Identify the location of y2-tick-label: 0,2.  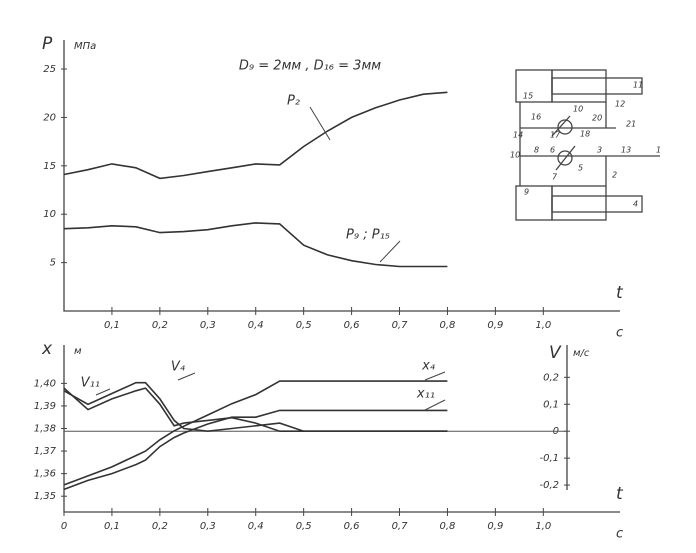
(551, 377).